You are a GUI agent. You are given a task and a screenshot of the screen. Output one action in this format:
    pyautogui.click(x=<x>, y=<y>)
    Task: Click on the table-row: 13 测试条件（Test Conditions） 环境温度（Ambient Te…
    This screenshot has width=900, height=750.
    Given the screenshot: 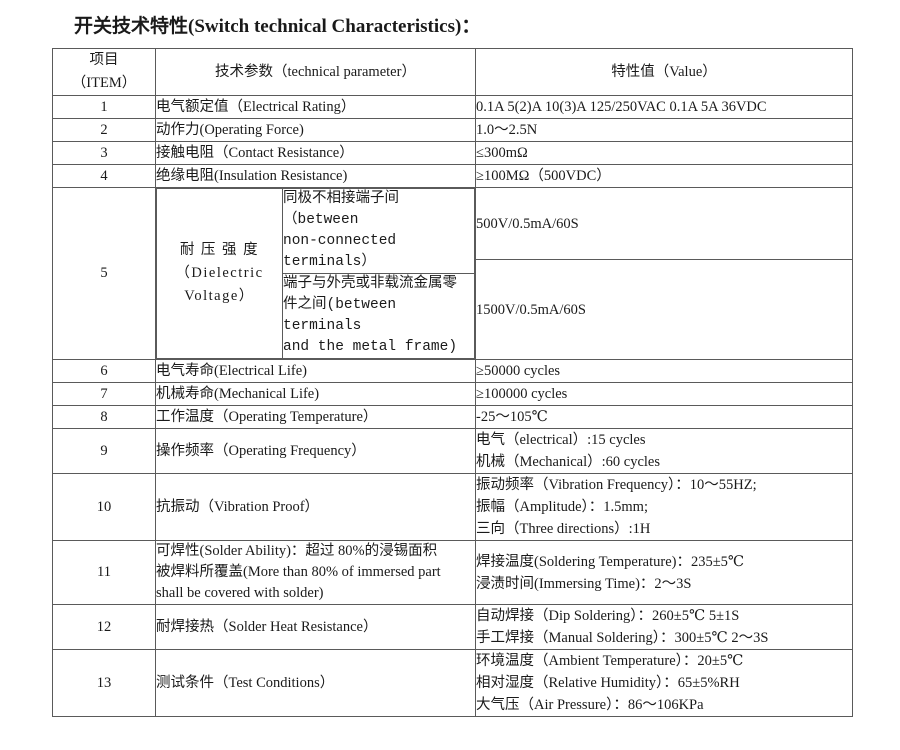 What is the action you would take?
    pyautogui.click(x=452, y=683)
    